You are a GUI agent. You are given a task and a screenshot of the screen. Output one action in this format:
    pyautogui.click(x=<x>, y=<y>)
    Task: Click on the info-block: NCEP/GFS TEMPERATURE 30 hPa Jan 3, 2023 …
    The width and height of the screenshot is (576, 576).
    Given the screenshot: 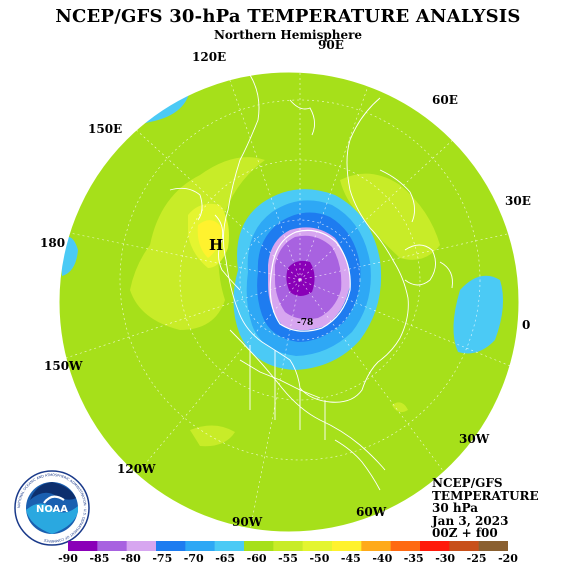 What is the action you would take?
    pyautogui.click(x=485, y=508)
    